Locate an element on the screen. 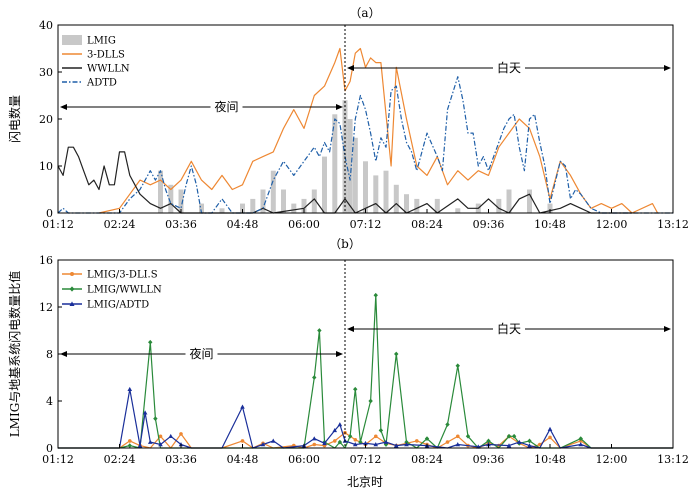  a-x-tick-label-0: 01:12 is located at coordinates (58, 224).